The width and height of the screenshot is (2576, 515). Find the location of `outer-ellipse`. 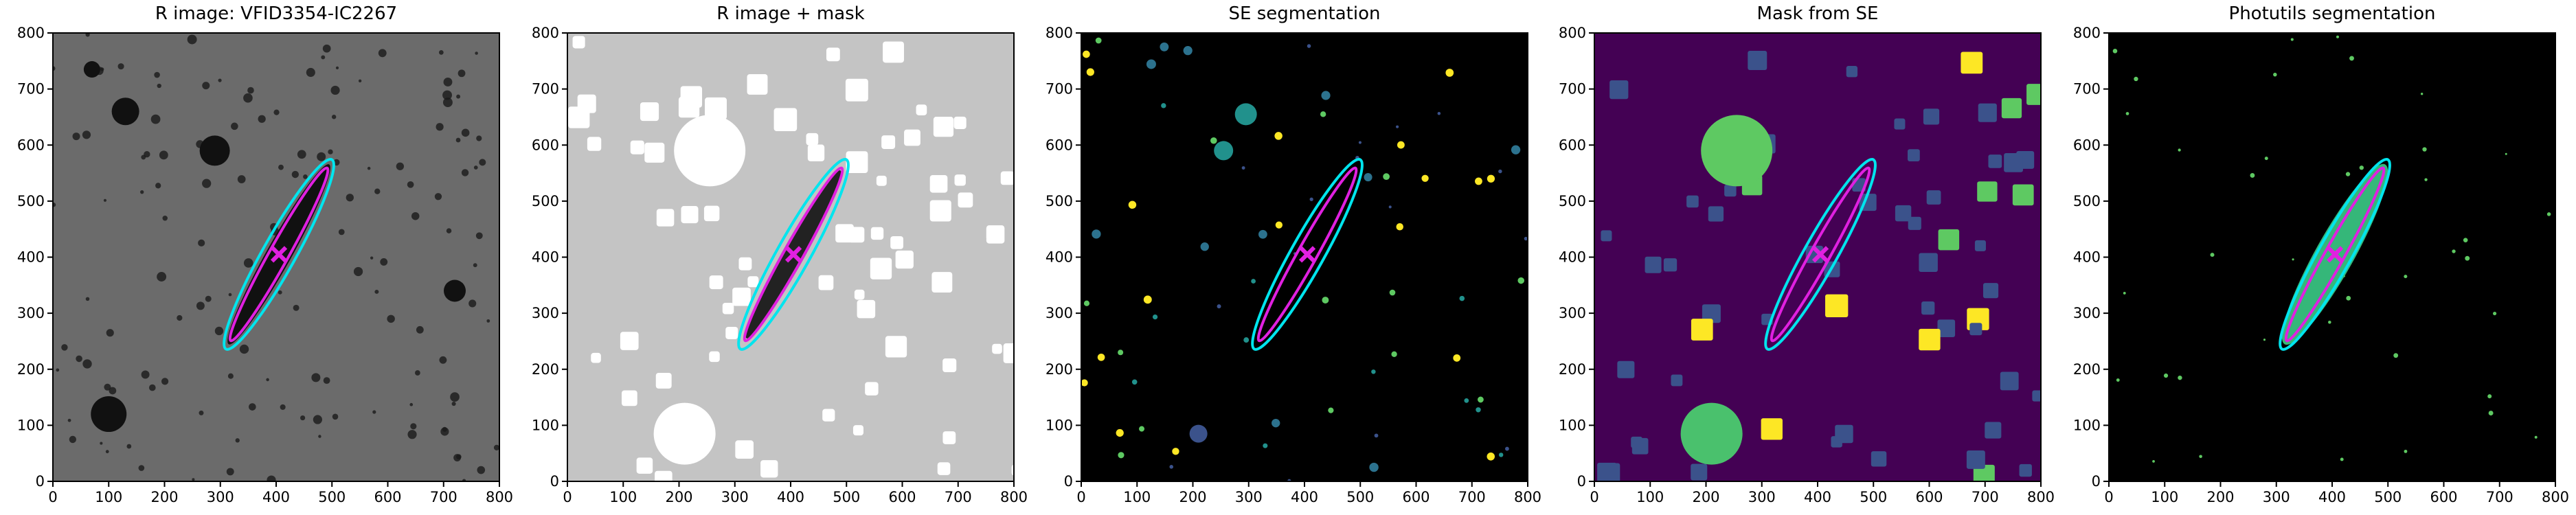

outer-ellipse is located at coordinates (2335, 254).